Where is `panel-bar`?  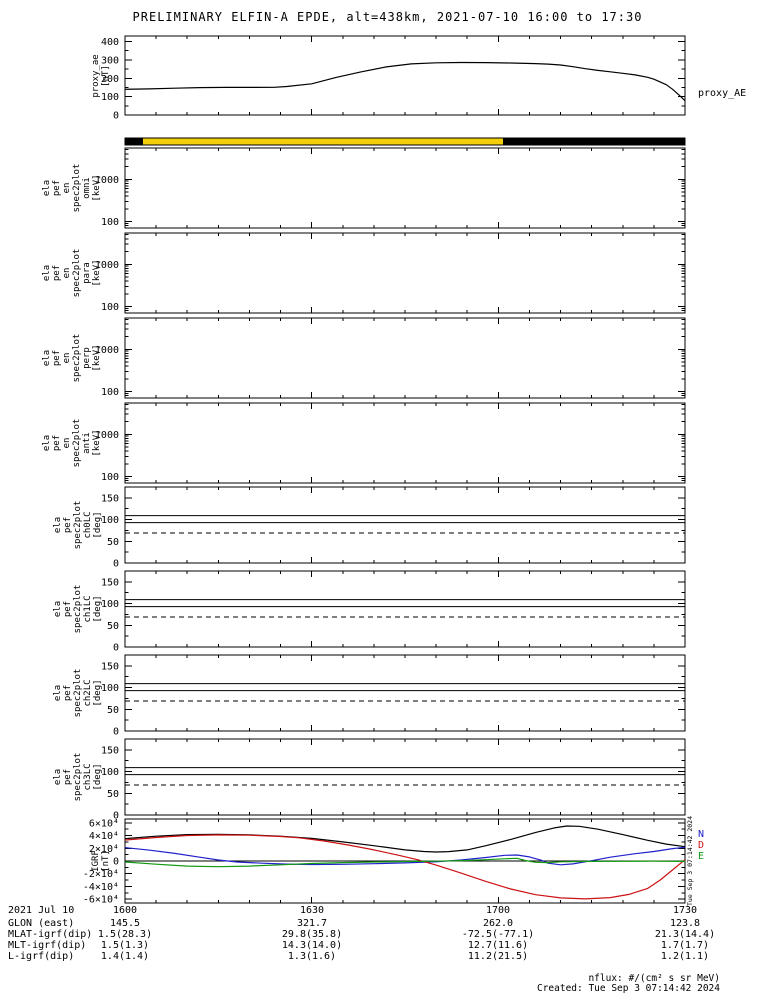 panel-bar is located at coordinates (405, 141).